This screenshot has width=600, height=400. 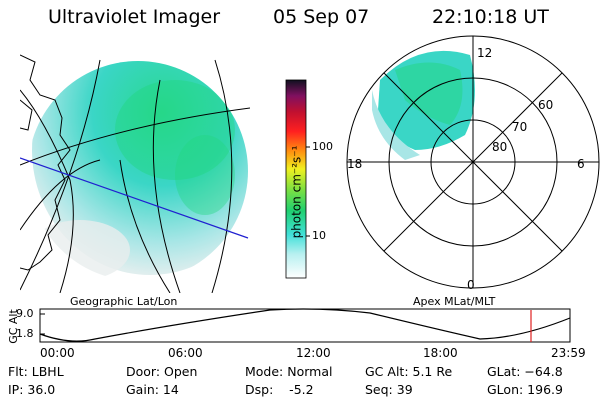 I want to click on date-label: 05 Sep 07, so click(x=321, y=17).